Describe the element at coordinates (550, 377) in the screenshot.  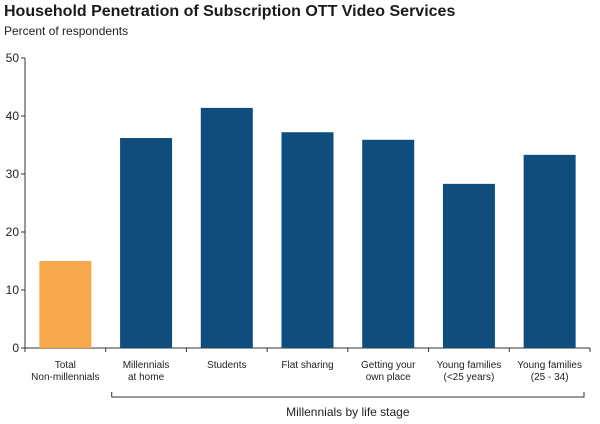
I see `x-tick-label: (25 - 34)` at that location.